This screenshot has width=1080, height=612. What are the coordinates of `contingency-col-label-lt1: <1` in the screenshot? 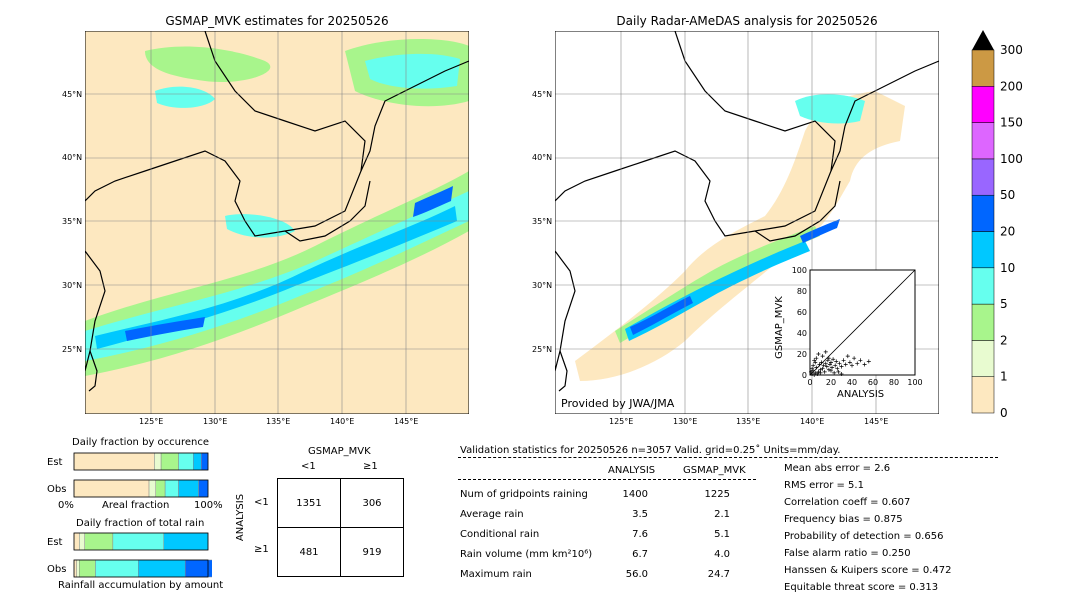 It's located at (308, 466).